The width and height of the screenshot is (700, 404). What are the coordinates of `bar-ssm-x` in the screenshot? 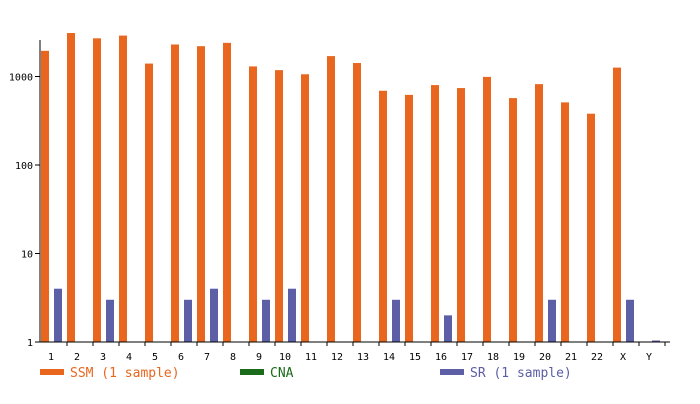 It's located at (617, 204).